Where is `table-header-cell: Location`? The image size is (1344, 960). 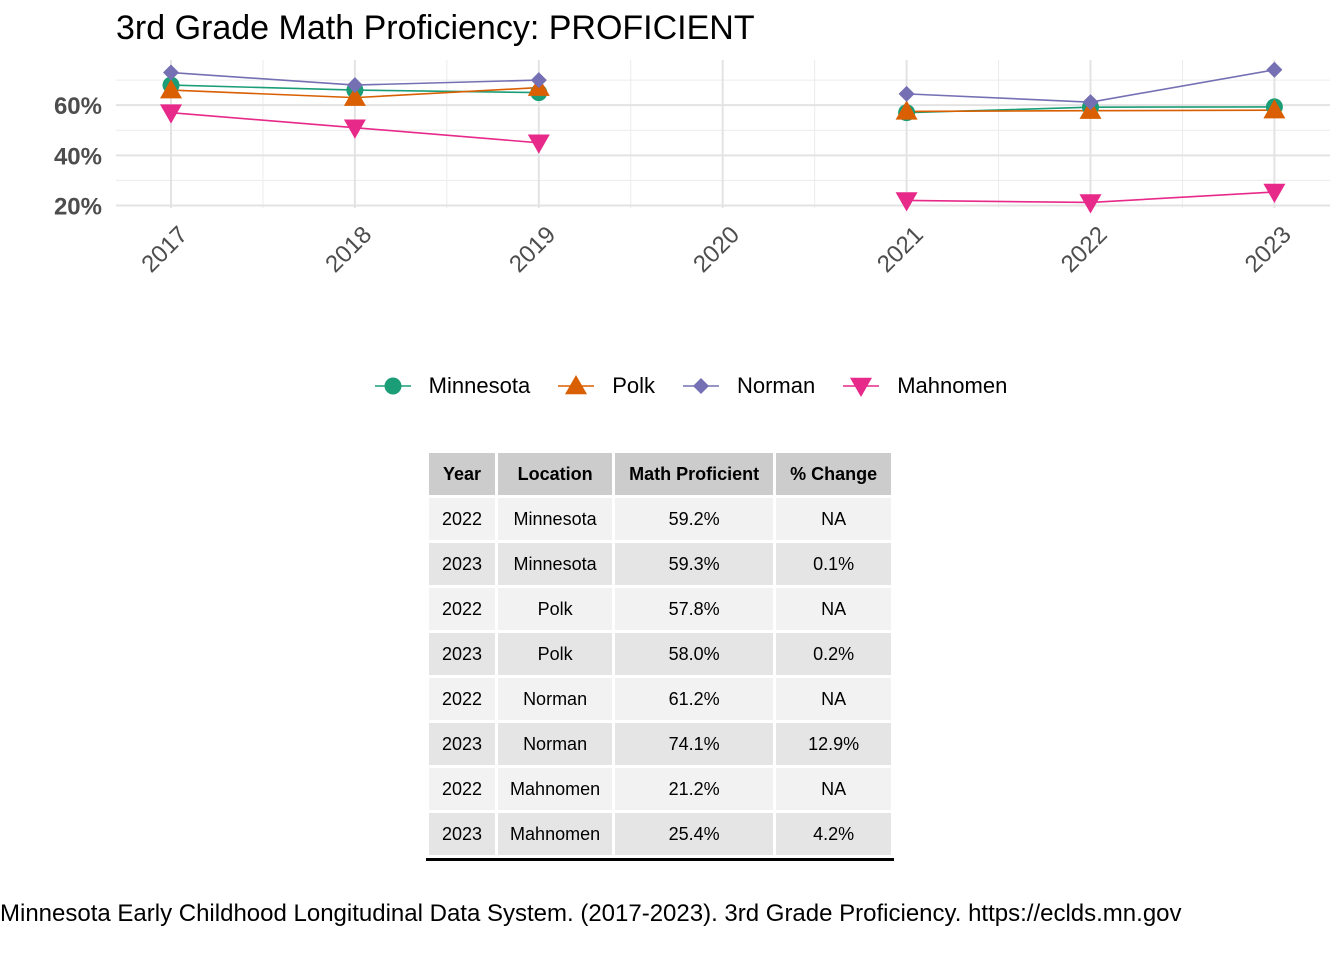 table-header-cell: Location is located at coordinates (555, 474).